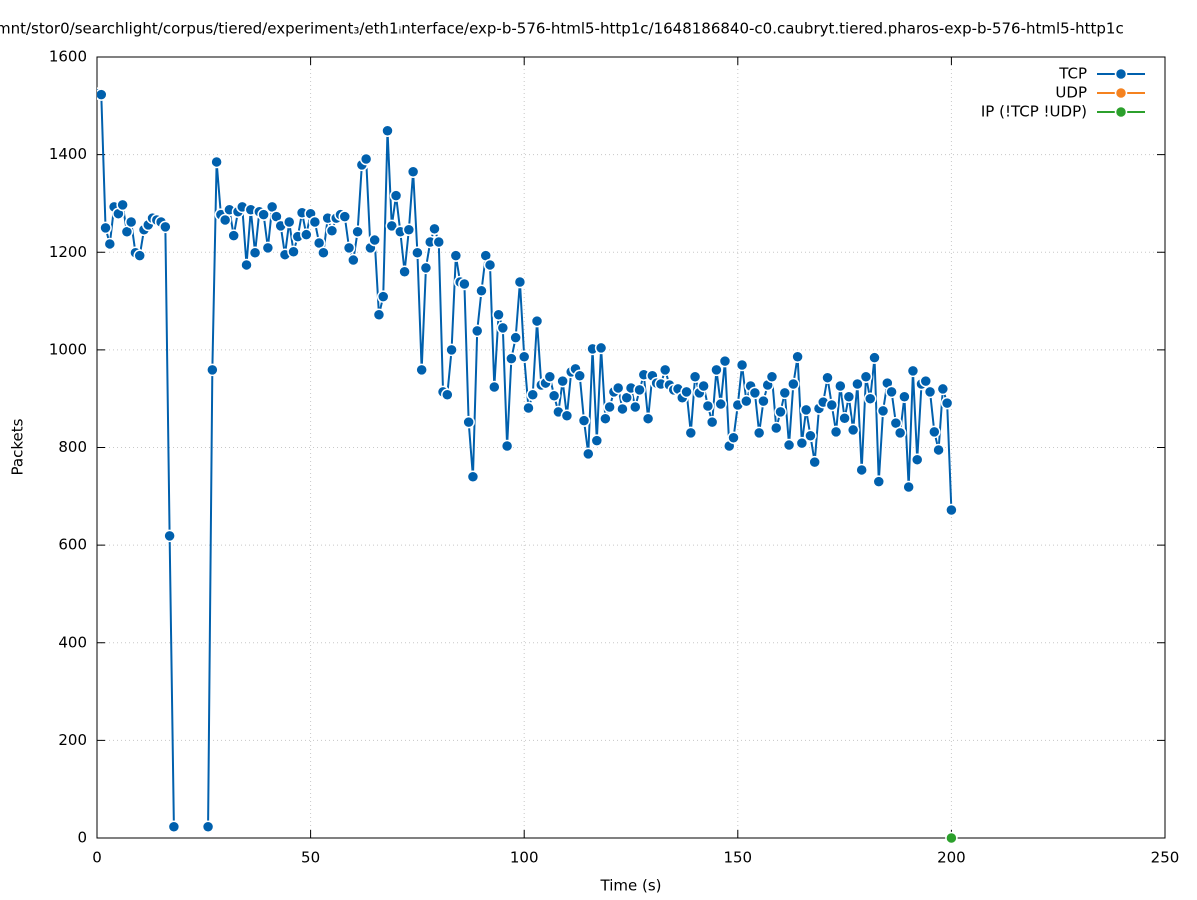  Describe the element at coordinates (68, 154) in the screenshot. I see `y-tick-label: 1400` at that location.